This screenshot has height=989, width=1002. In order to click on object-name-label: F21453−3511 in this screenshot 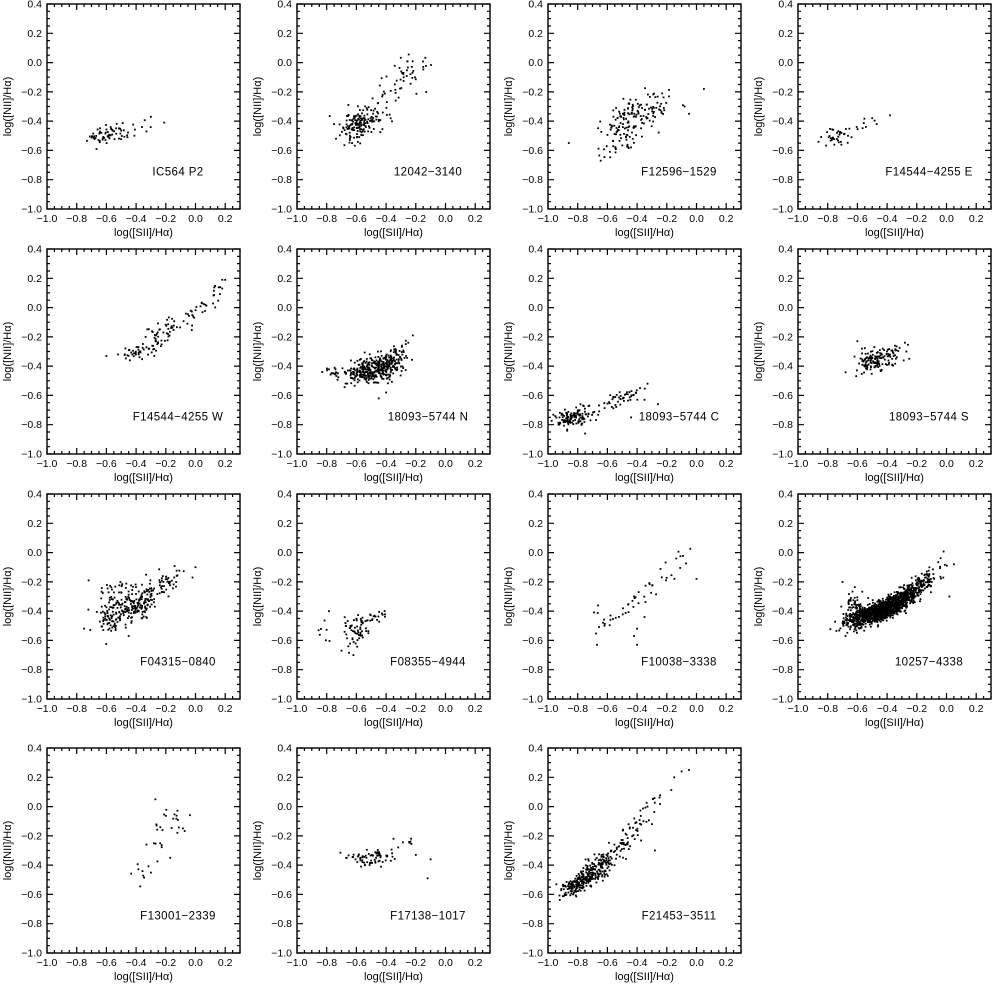, I will do `click(679, 917)`.